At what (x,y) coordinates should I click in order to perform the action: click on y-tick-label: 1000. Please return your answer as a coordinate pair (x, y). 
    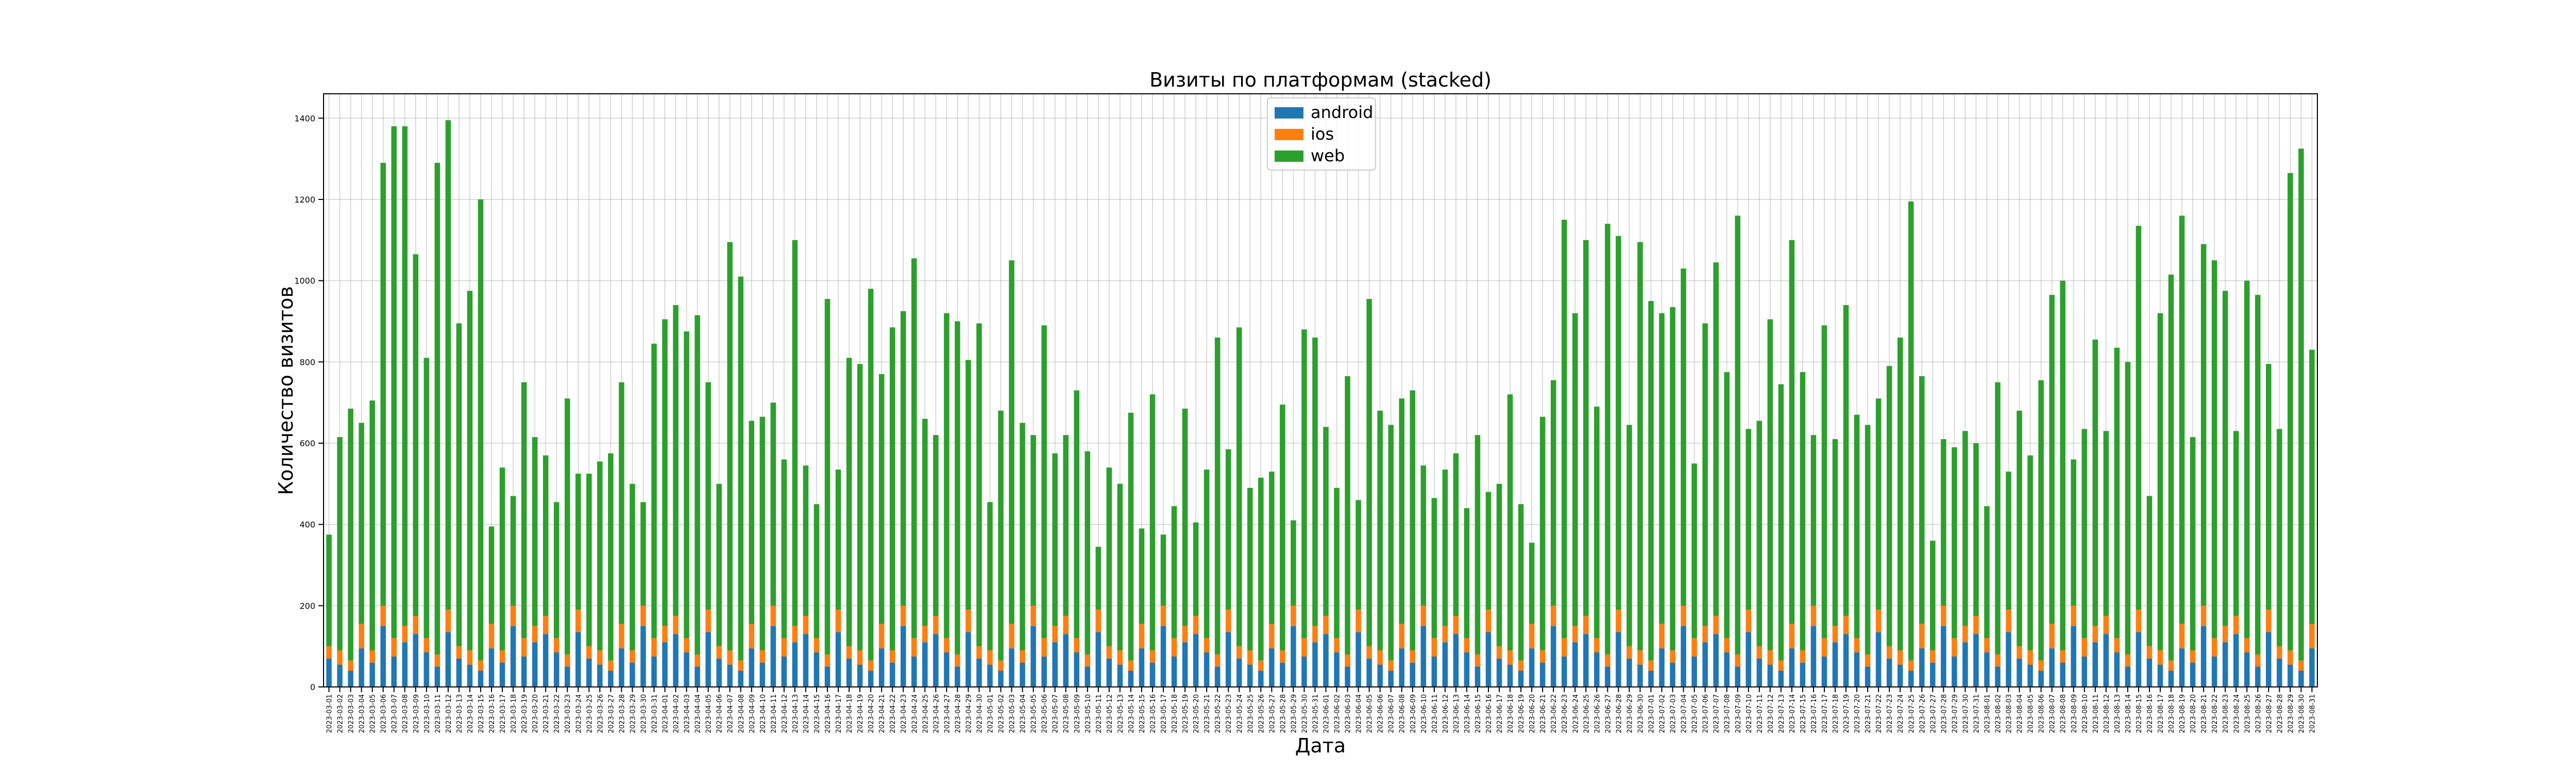
    Looking at the image, I should click on (305, 281).